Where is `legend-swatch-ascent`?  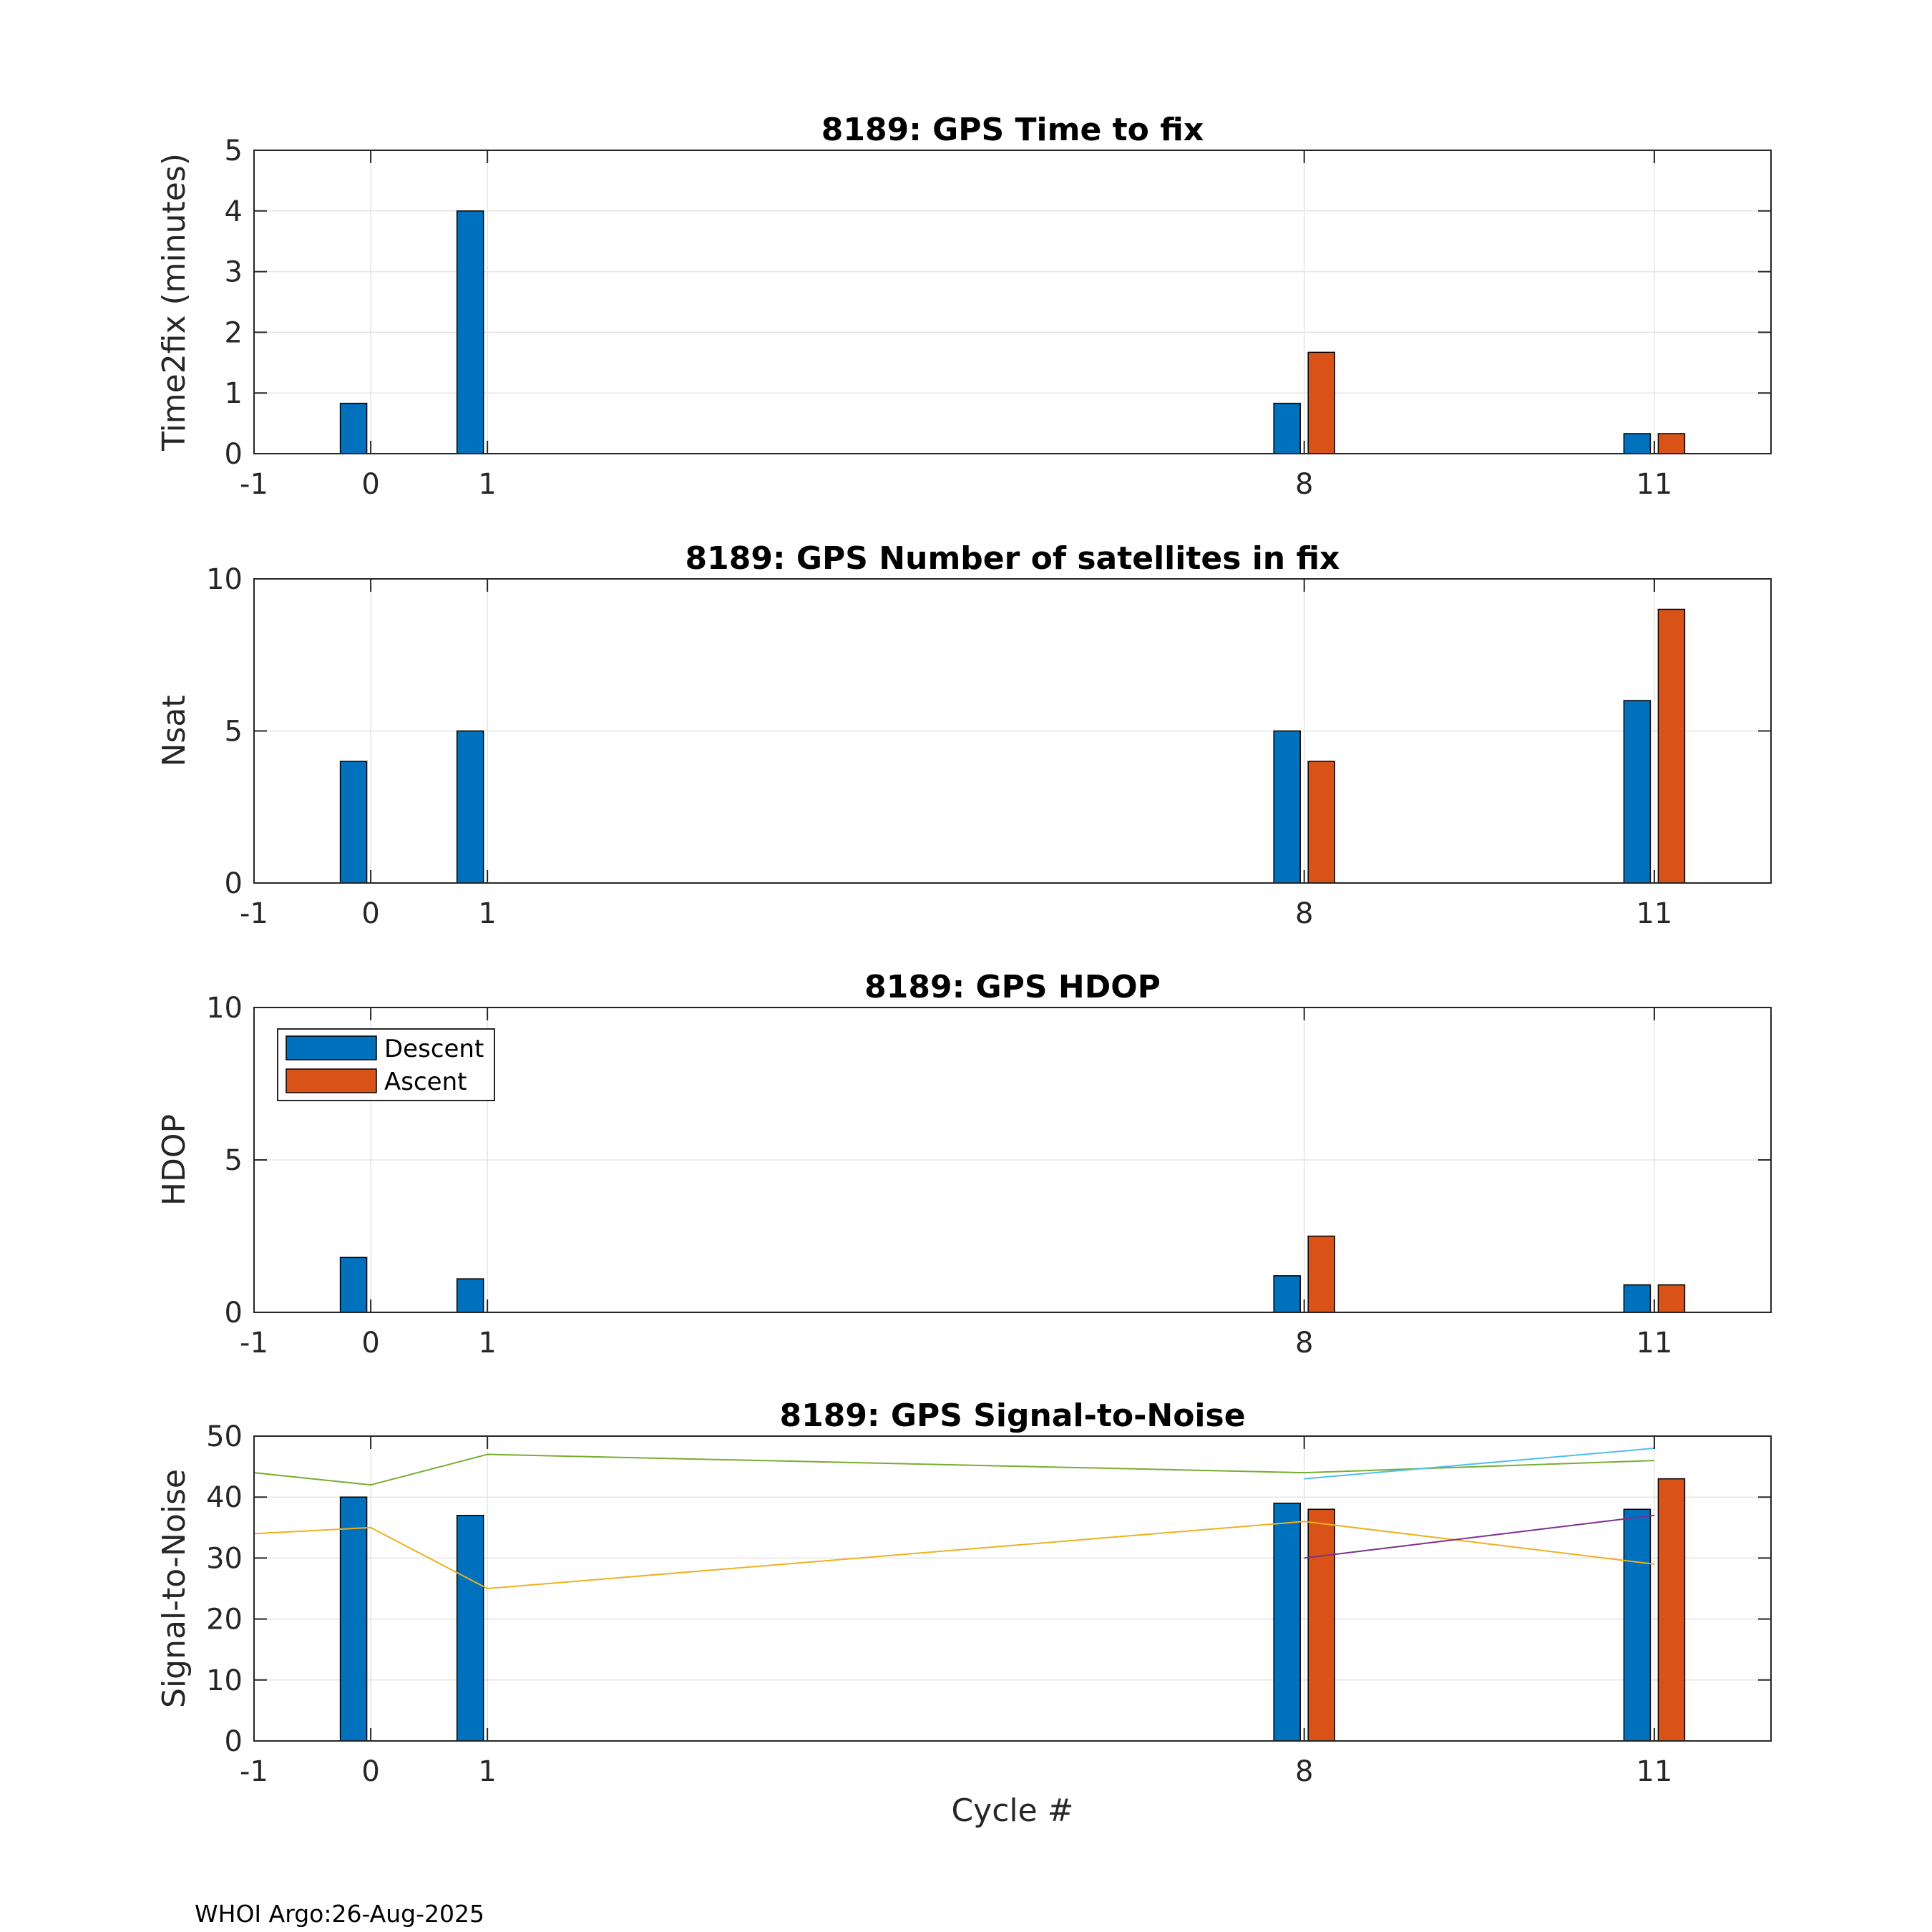
legend-swatch-ascent is located at coordinates (331, 1080).